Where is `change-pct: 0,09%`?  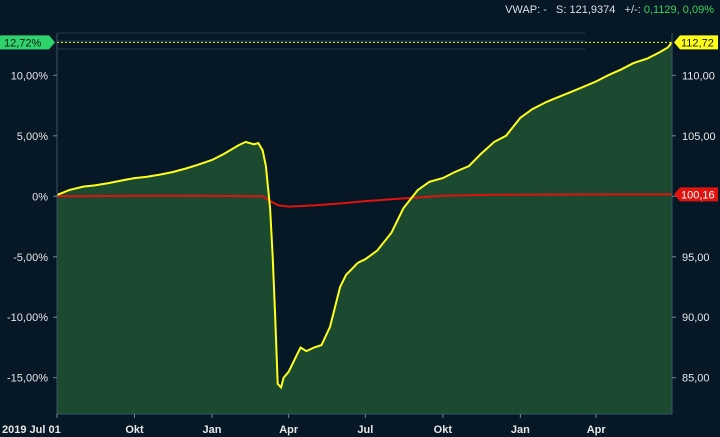 change-pct: 0,09% is located at coordinates (698, 10).